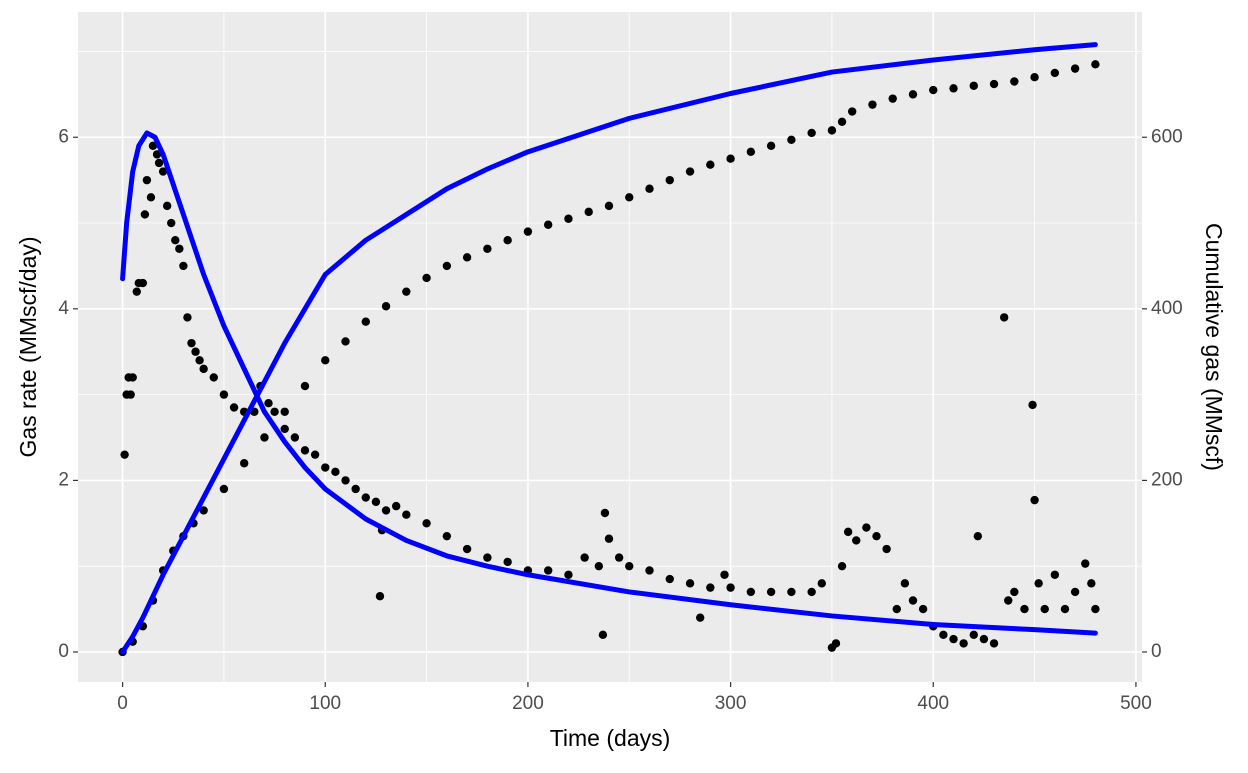 The image size is (1248, 773). What do you see at coordinates (1136, 703) in the screenshot?
I see `x-tick-label: 500` at bounding box center [1136, 703].